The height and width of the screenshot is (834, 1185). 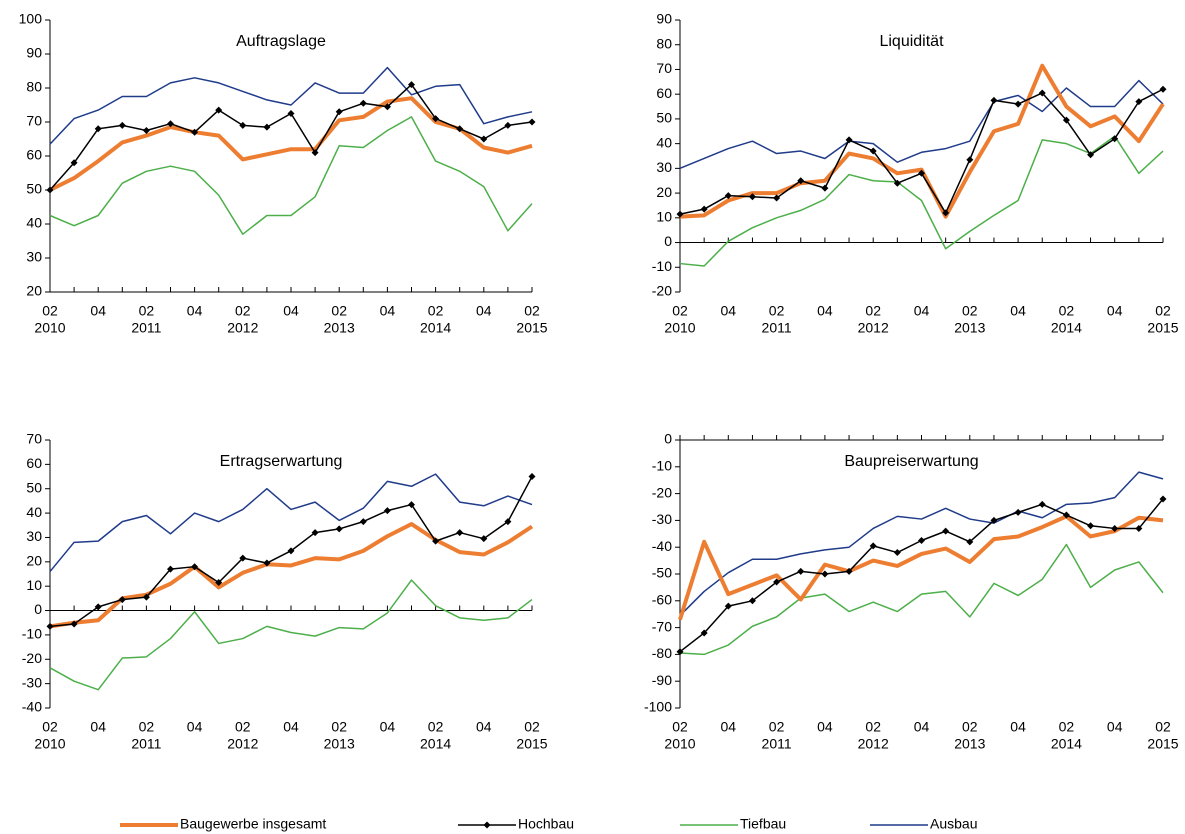 I want to click on y-tick-label: 0, so click(x=38, y=609).